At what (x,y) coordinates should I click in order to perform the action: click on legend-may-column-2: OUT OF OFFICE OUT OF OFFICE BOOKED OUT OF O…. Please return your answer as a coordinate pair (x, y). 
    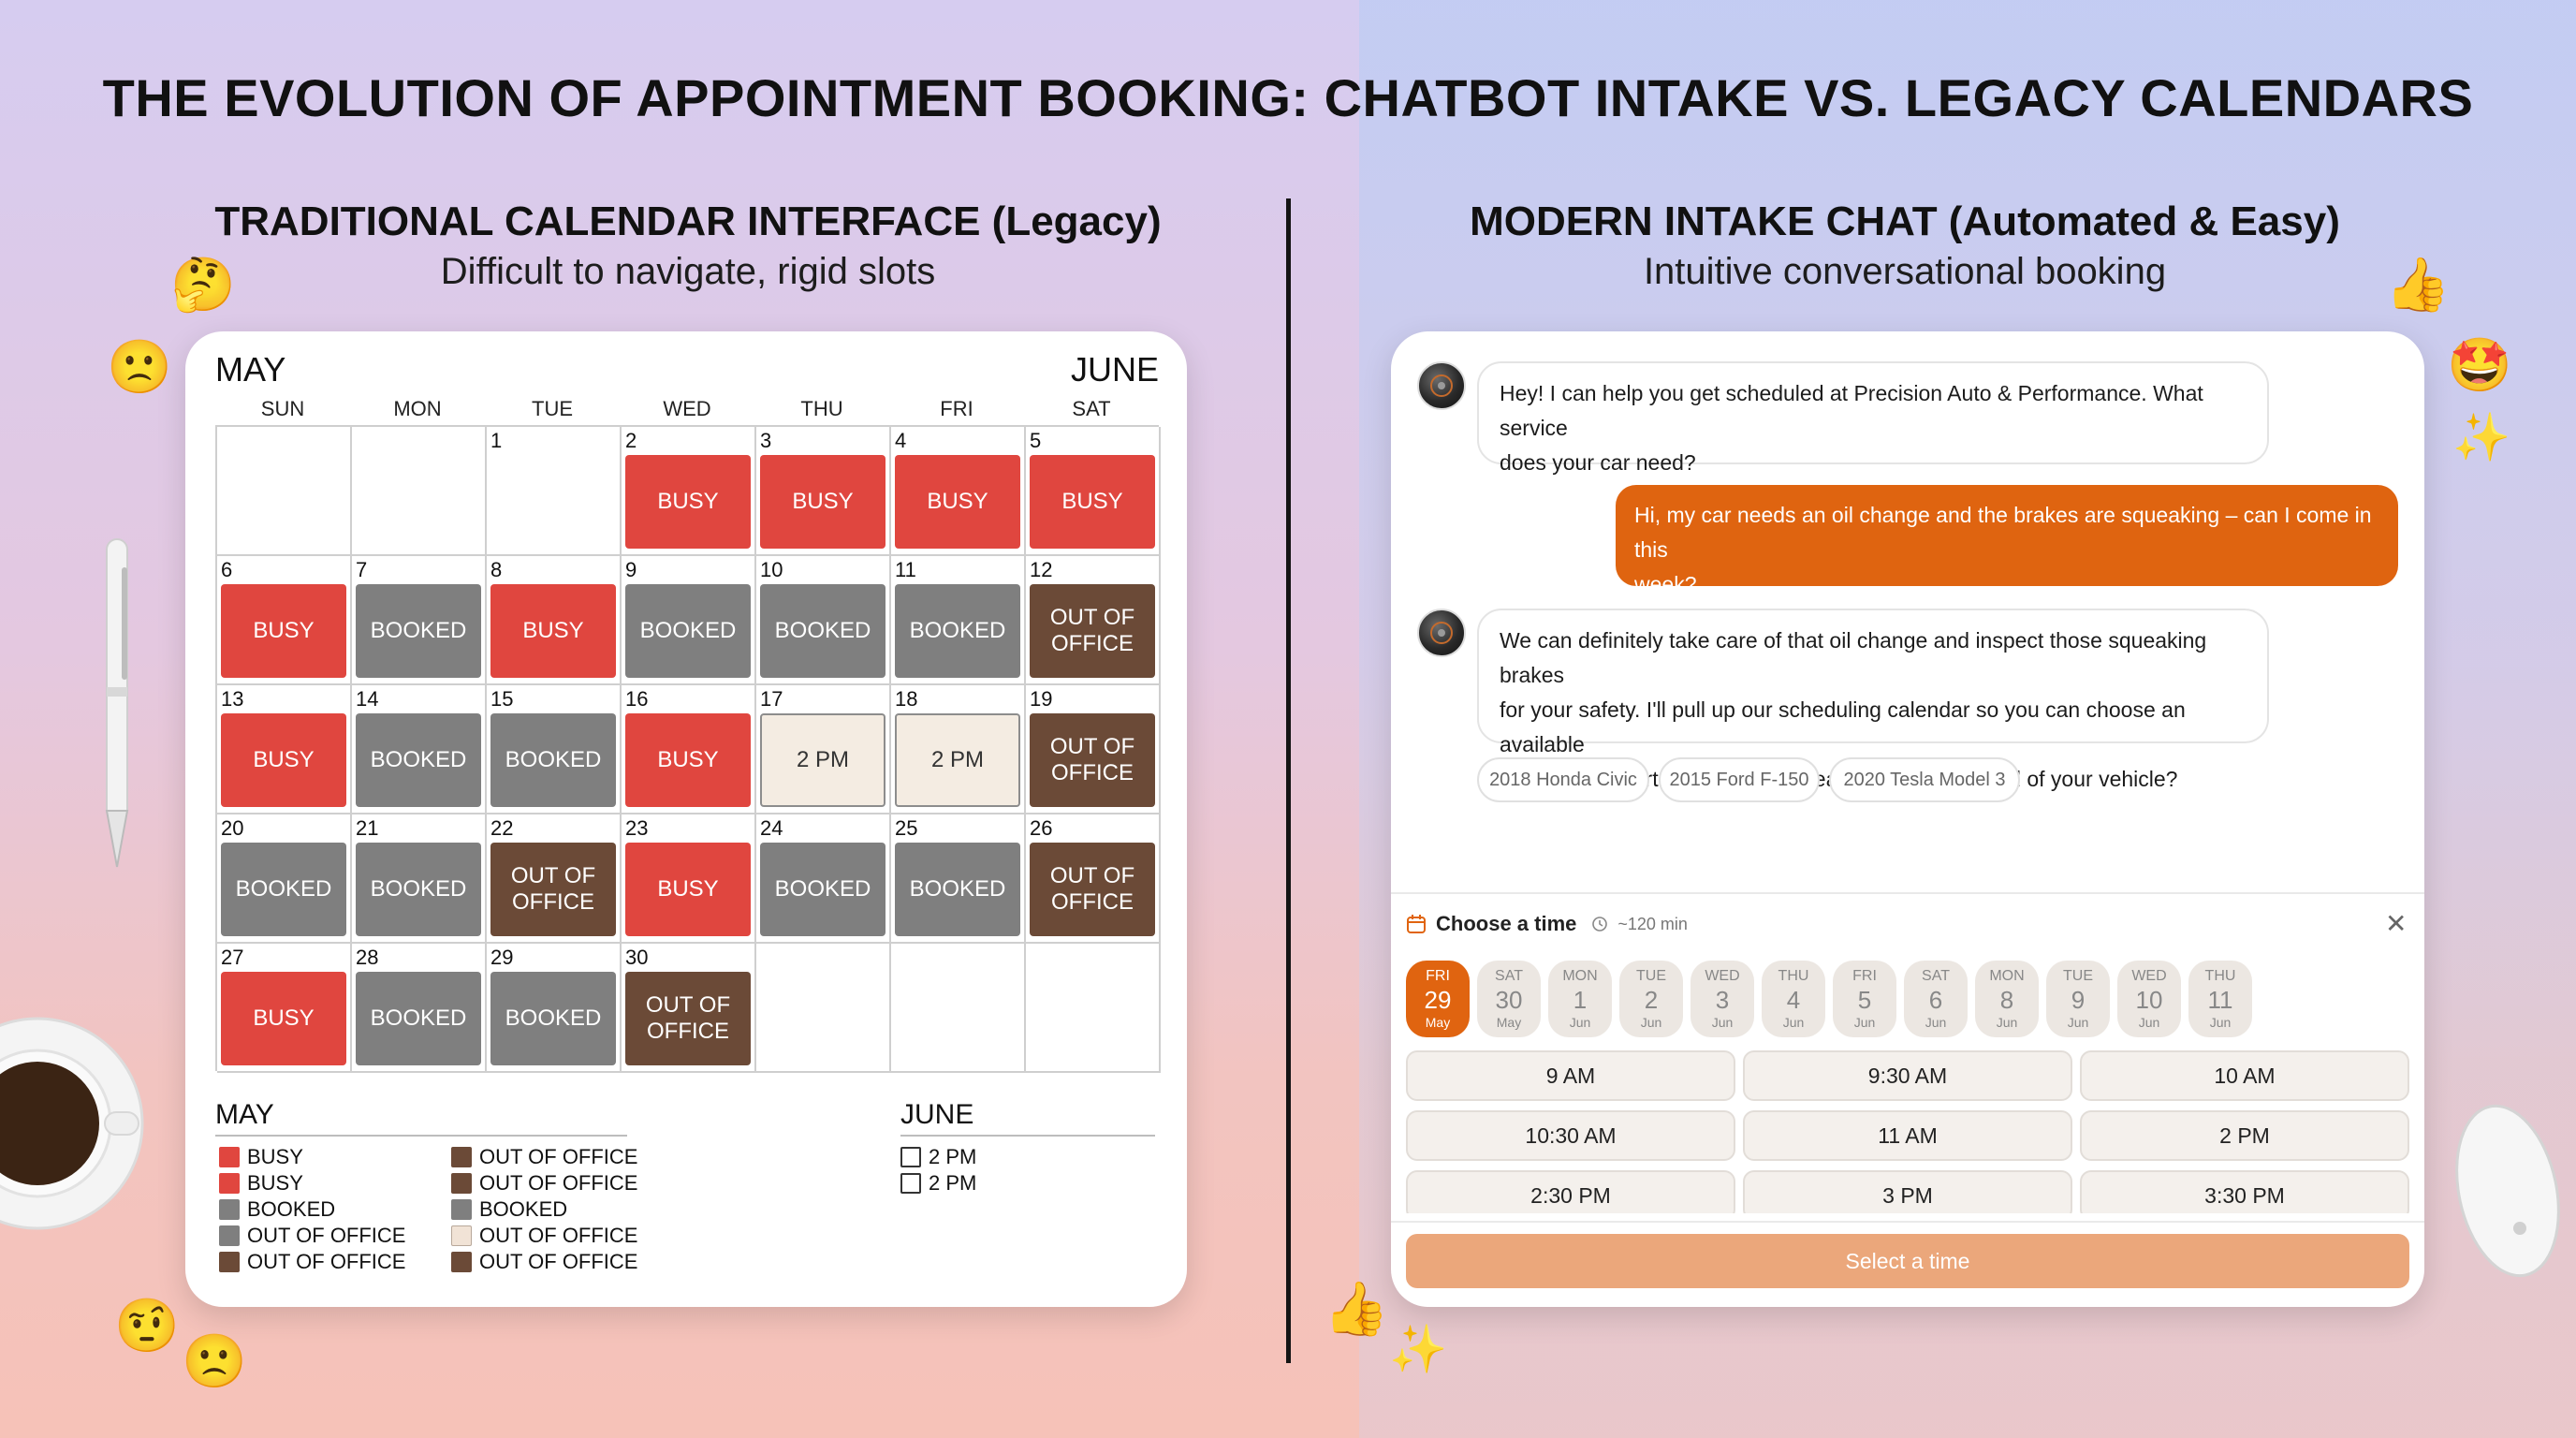
    Looking at the image, I should click on (544, 1209).